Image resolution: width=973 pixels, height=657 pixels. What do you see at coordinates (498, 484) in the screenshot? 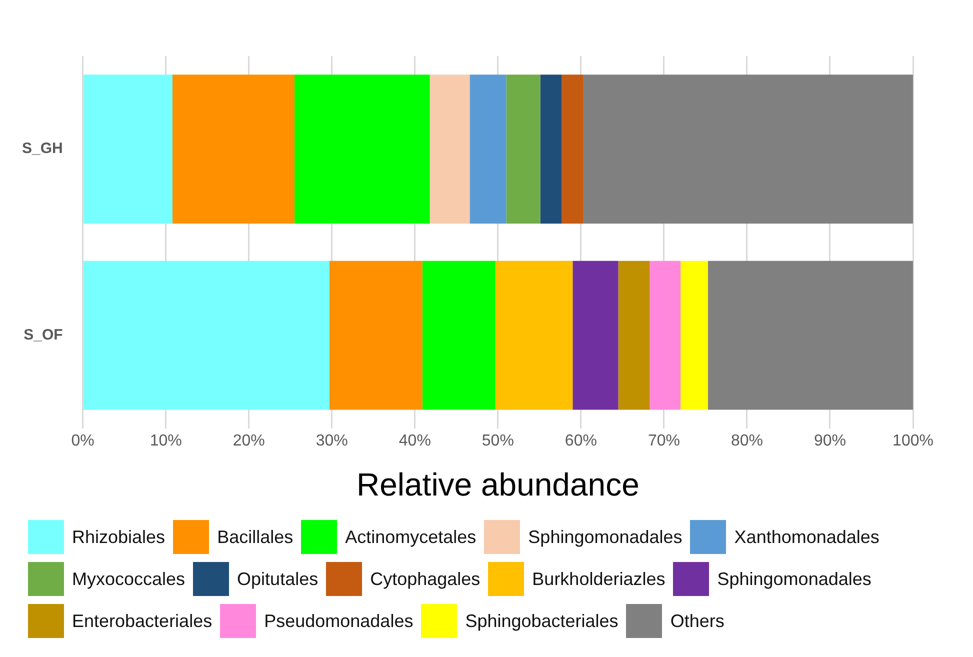
I see `x-axis-title: Relative abundance` at bounding box center [498, 484].